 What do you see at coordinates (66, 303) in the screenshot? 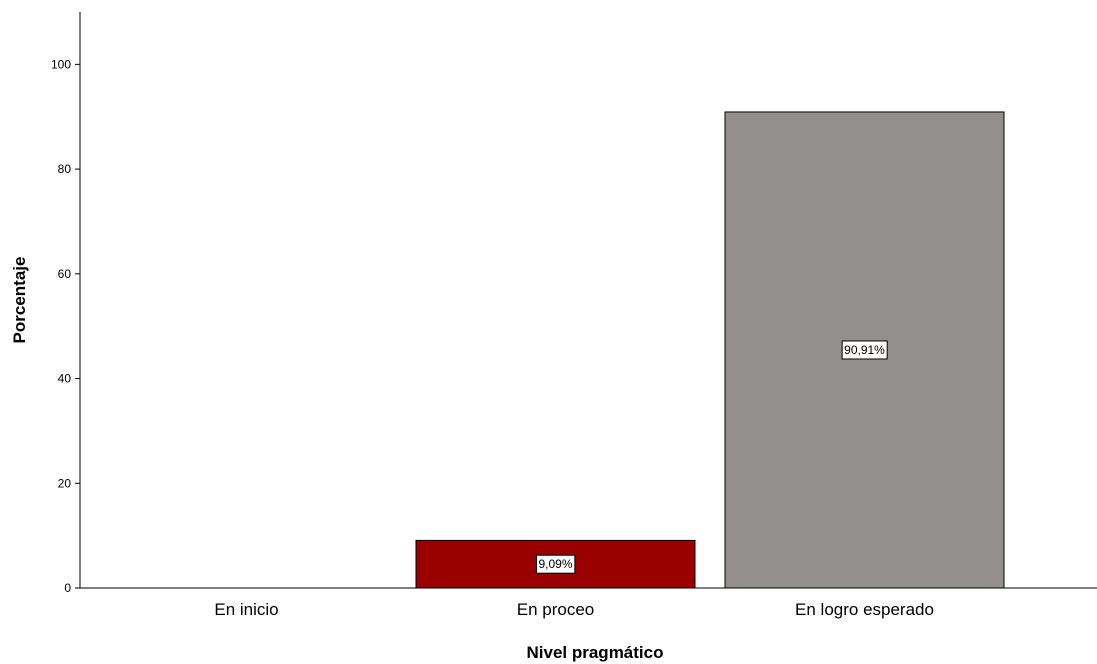
I see `y-axis: 0 20 40 60 80 100` at bounding box center [66, 303].